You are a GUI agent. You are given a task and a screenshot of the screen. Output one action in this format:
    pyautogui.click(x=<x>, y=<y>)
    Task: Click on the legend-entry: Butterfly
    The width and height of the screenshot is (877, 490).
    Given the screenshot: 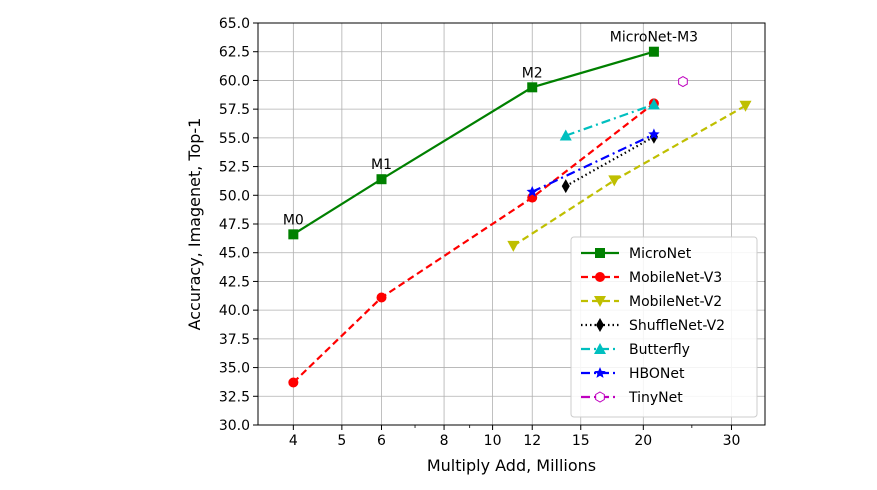 What is the action you would take?
    pyautogui.click(x=635, y=350)
    